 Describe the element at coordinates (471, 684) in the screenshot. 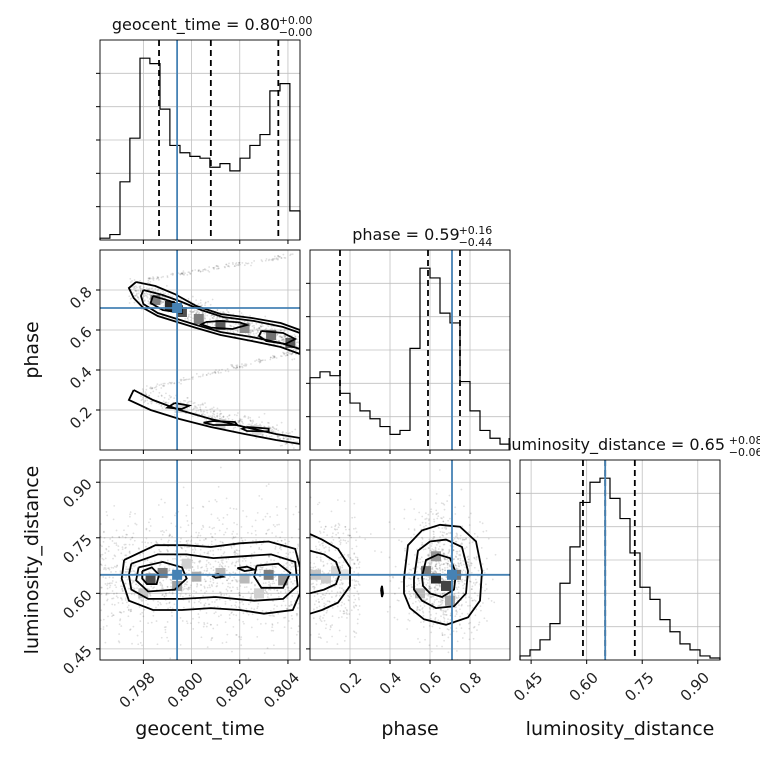

I see `x-tick-label-phase: 0.8` at that location.